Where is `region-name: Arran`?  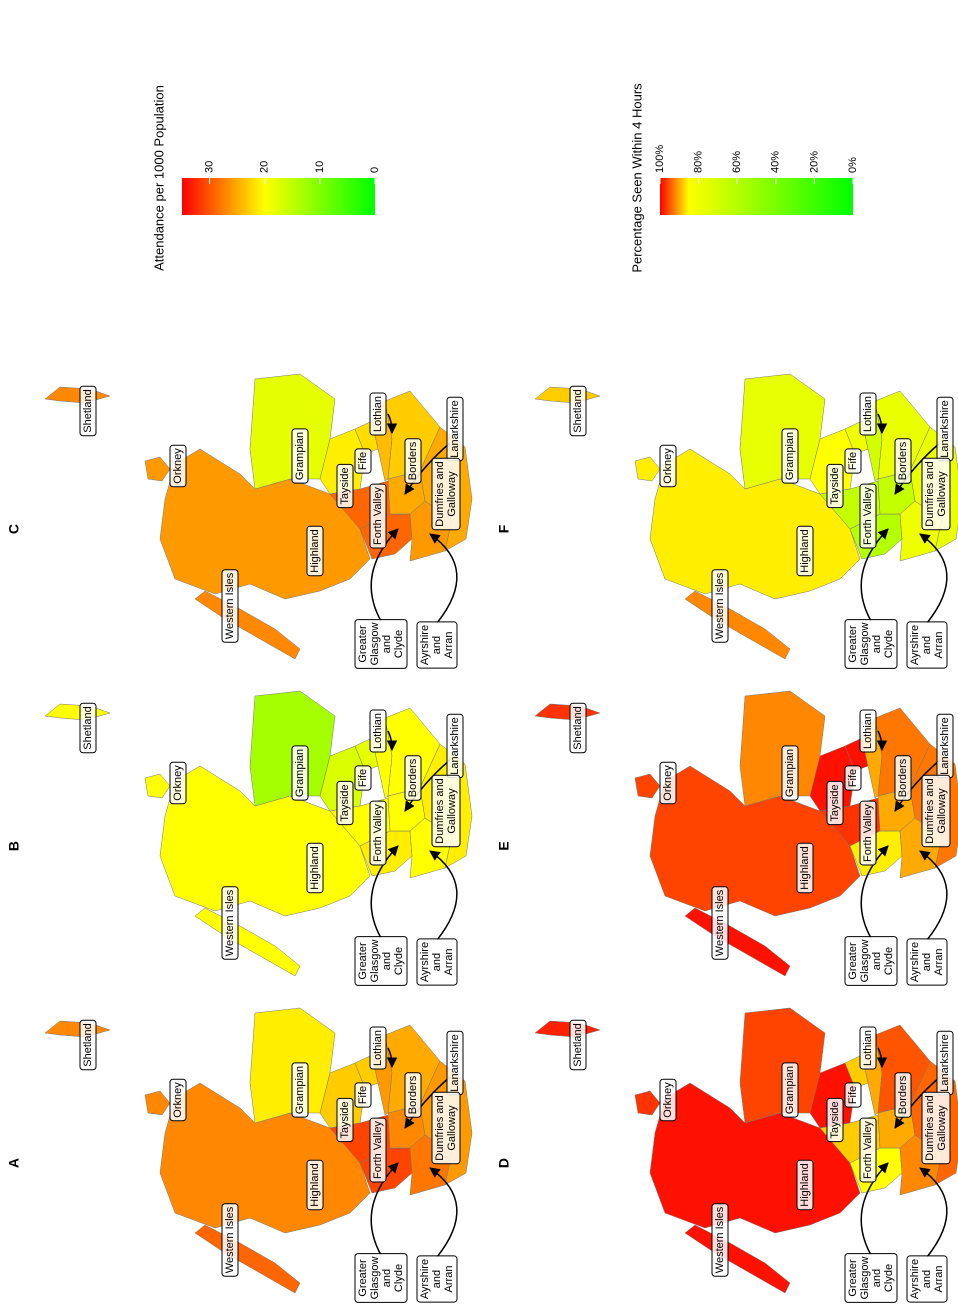
region-name: Arran is located at coordinates (449, 1279).